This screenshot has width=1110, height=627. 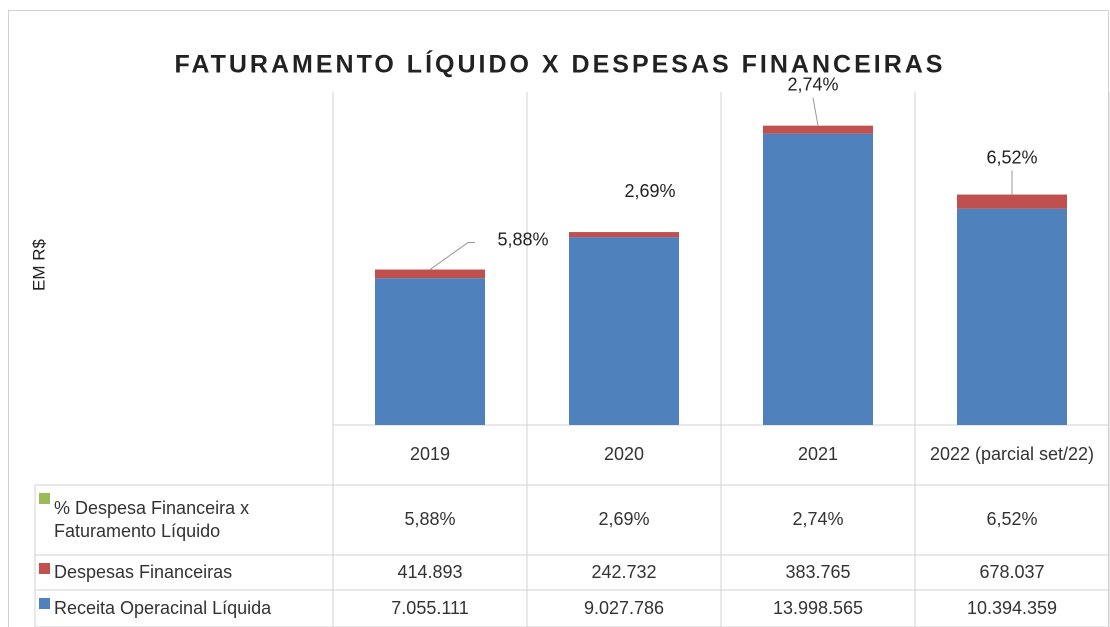 I want to click on table-value-text: 414.893, so click(x=430, y=571).